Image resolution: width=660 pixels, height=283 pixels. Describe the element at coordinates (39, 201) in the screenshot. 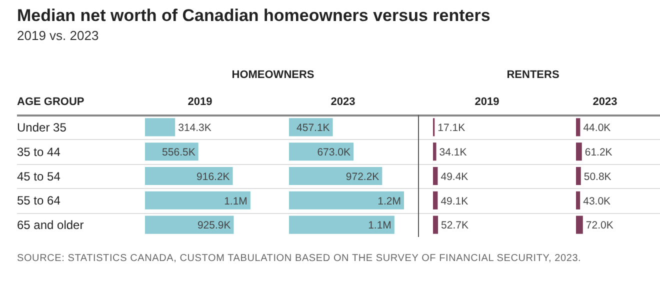

I see `y-tick-label: 55 to 64` at that location.